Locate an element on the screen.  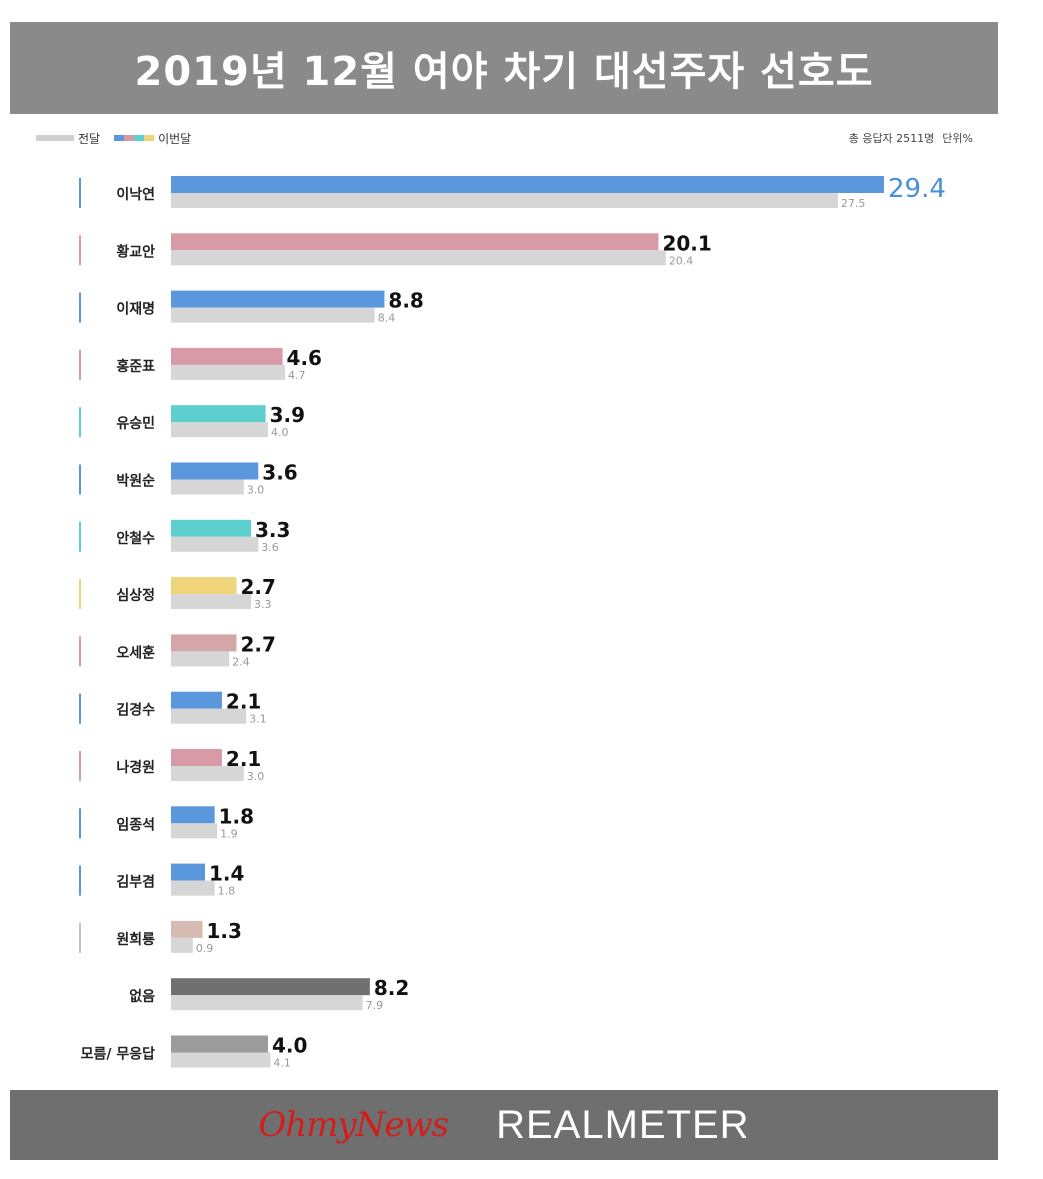
category-label: 김경수 is located at coordinates (135, 710).